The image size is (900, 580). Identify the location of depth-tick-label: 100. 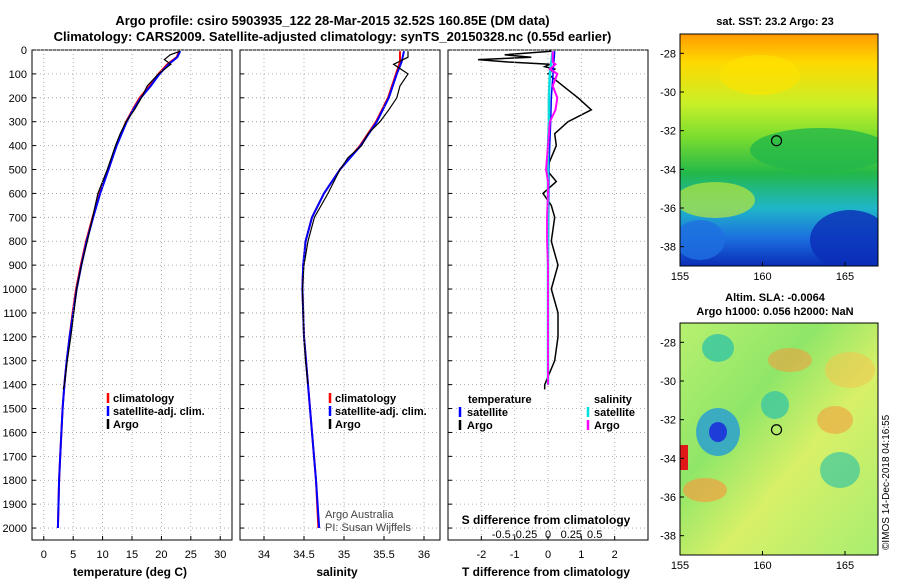
(18, 75).